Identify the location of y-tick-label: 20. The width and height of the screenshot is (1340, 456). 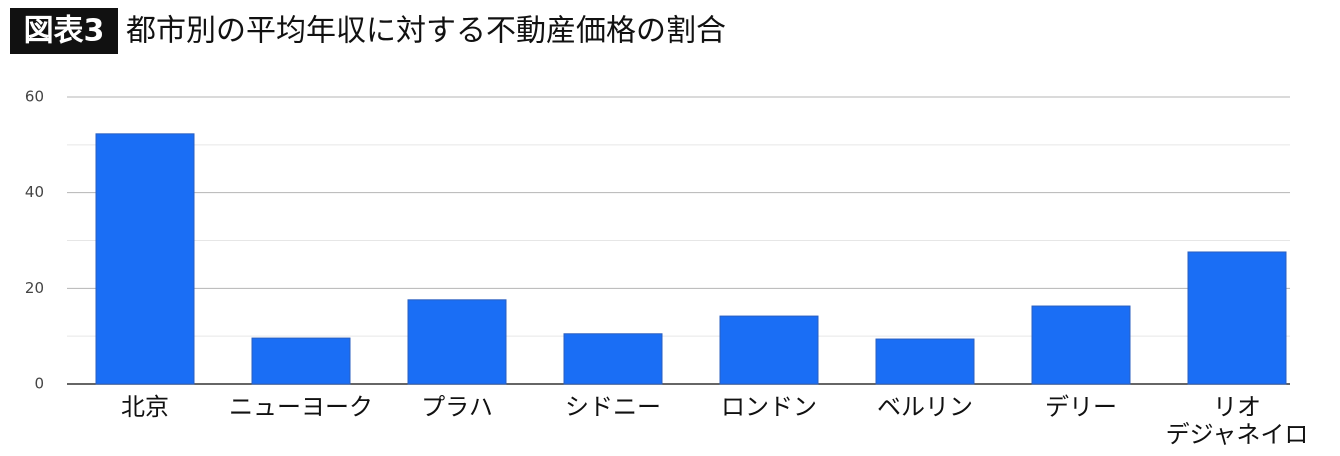
(34, 288).